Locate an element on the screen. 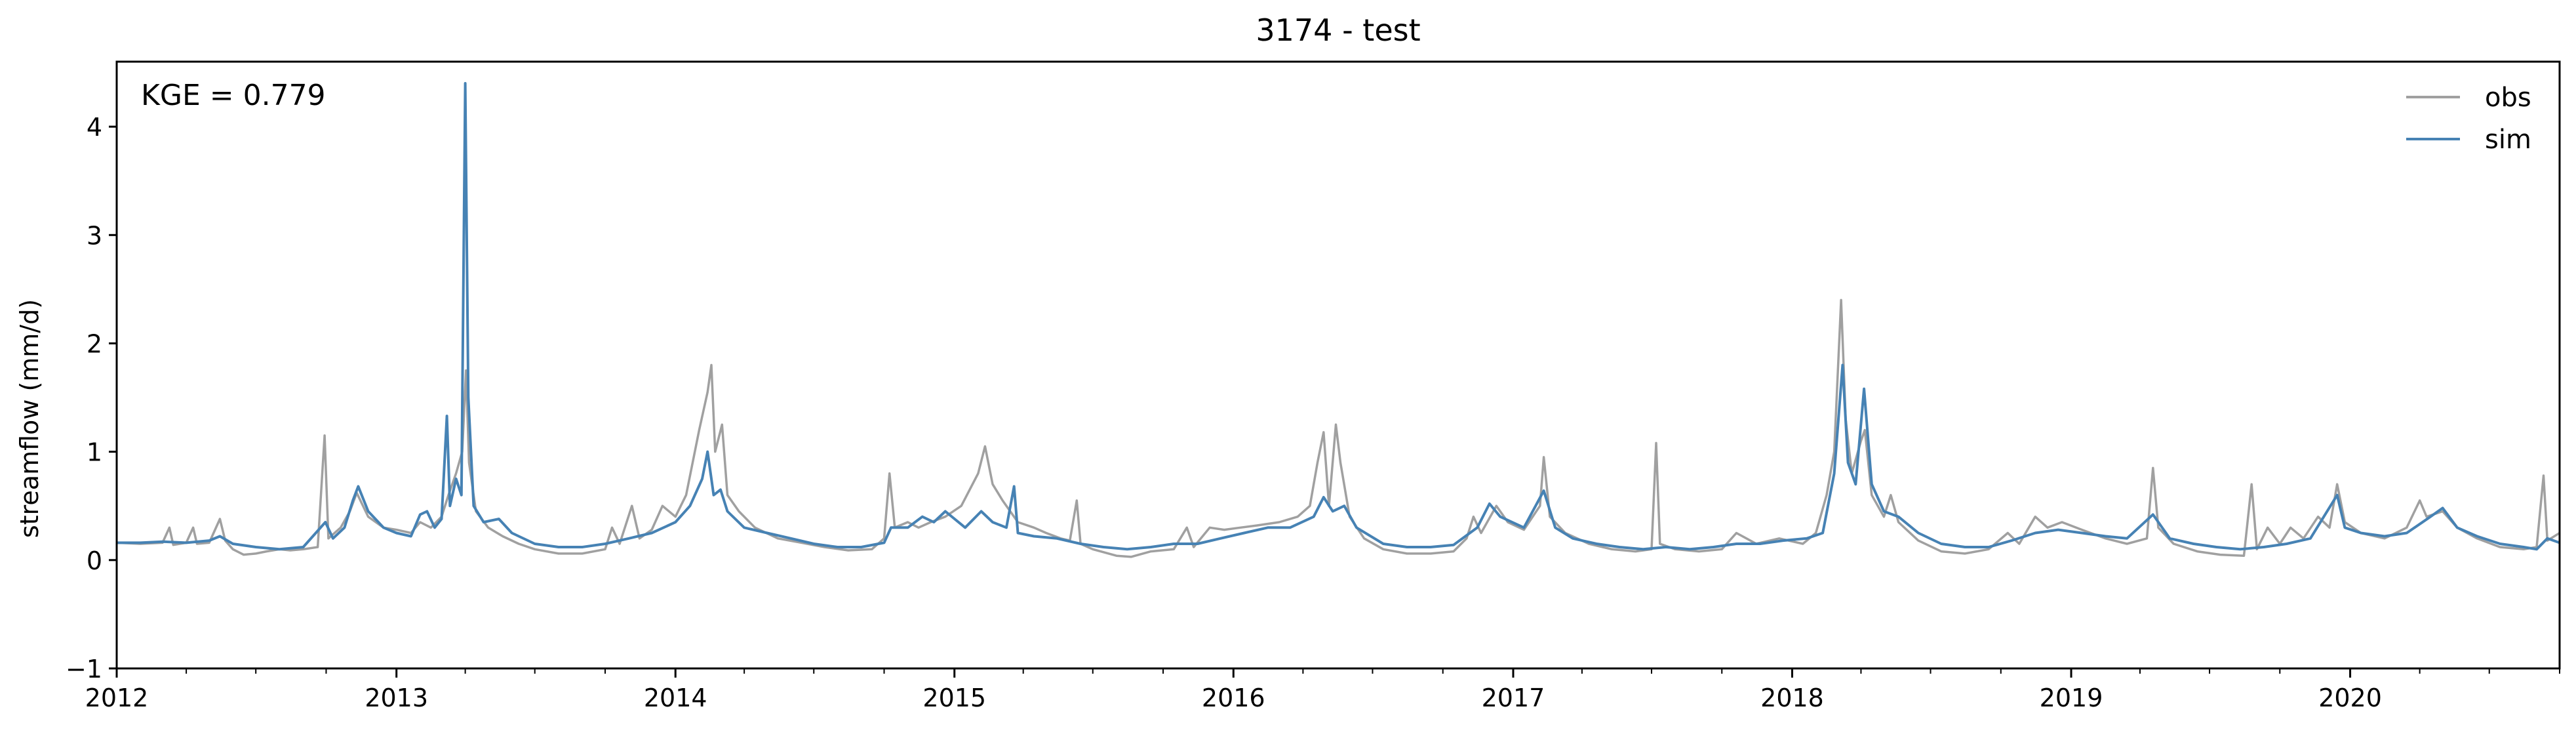  legend-label-obs: obs is located at coordinates (2508, 98).